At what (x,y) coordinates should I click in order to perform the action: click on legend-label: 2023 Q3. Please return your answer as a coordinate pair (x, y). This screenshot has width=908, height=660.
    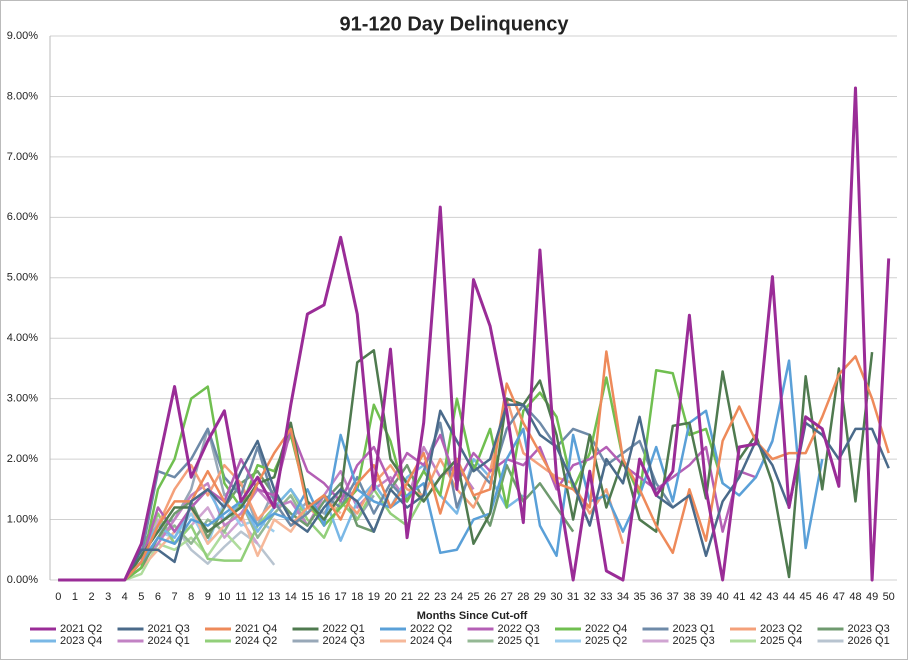
    Looking at the image, I should click on (869, 629).